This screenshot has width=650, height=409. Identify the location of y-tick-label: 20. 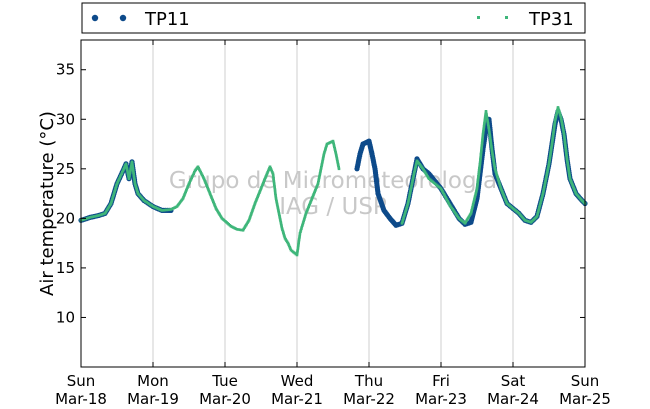
(65, 218).